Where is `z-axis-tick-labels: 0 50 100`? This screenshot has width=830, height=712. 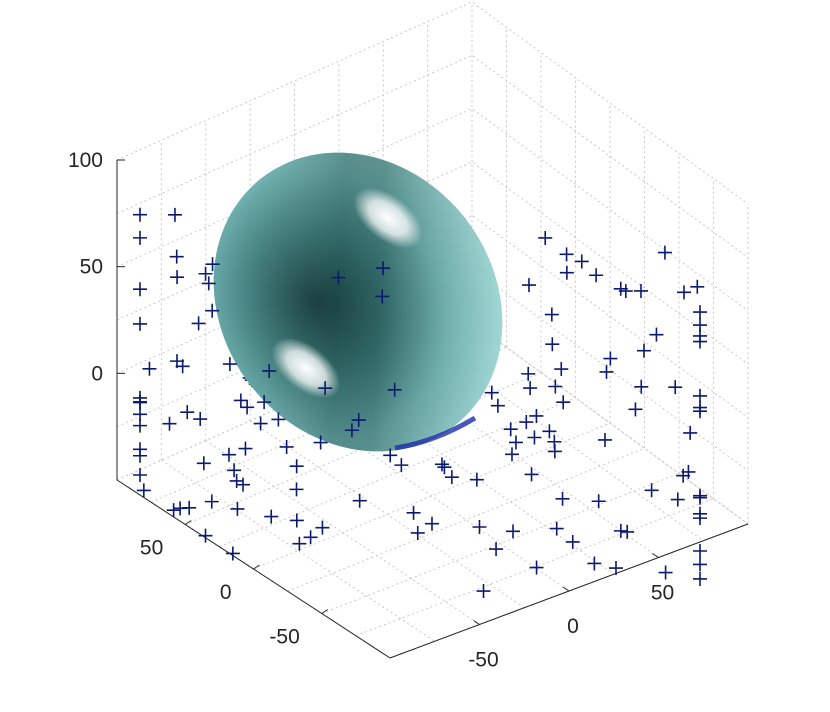 z-axis-tick-labels: 0 50 100 is located at coordinates (85, 267).